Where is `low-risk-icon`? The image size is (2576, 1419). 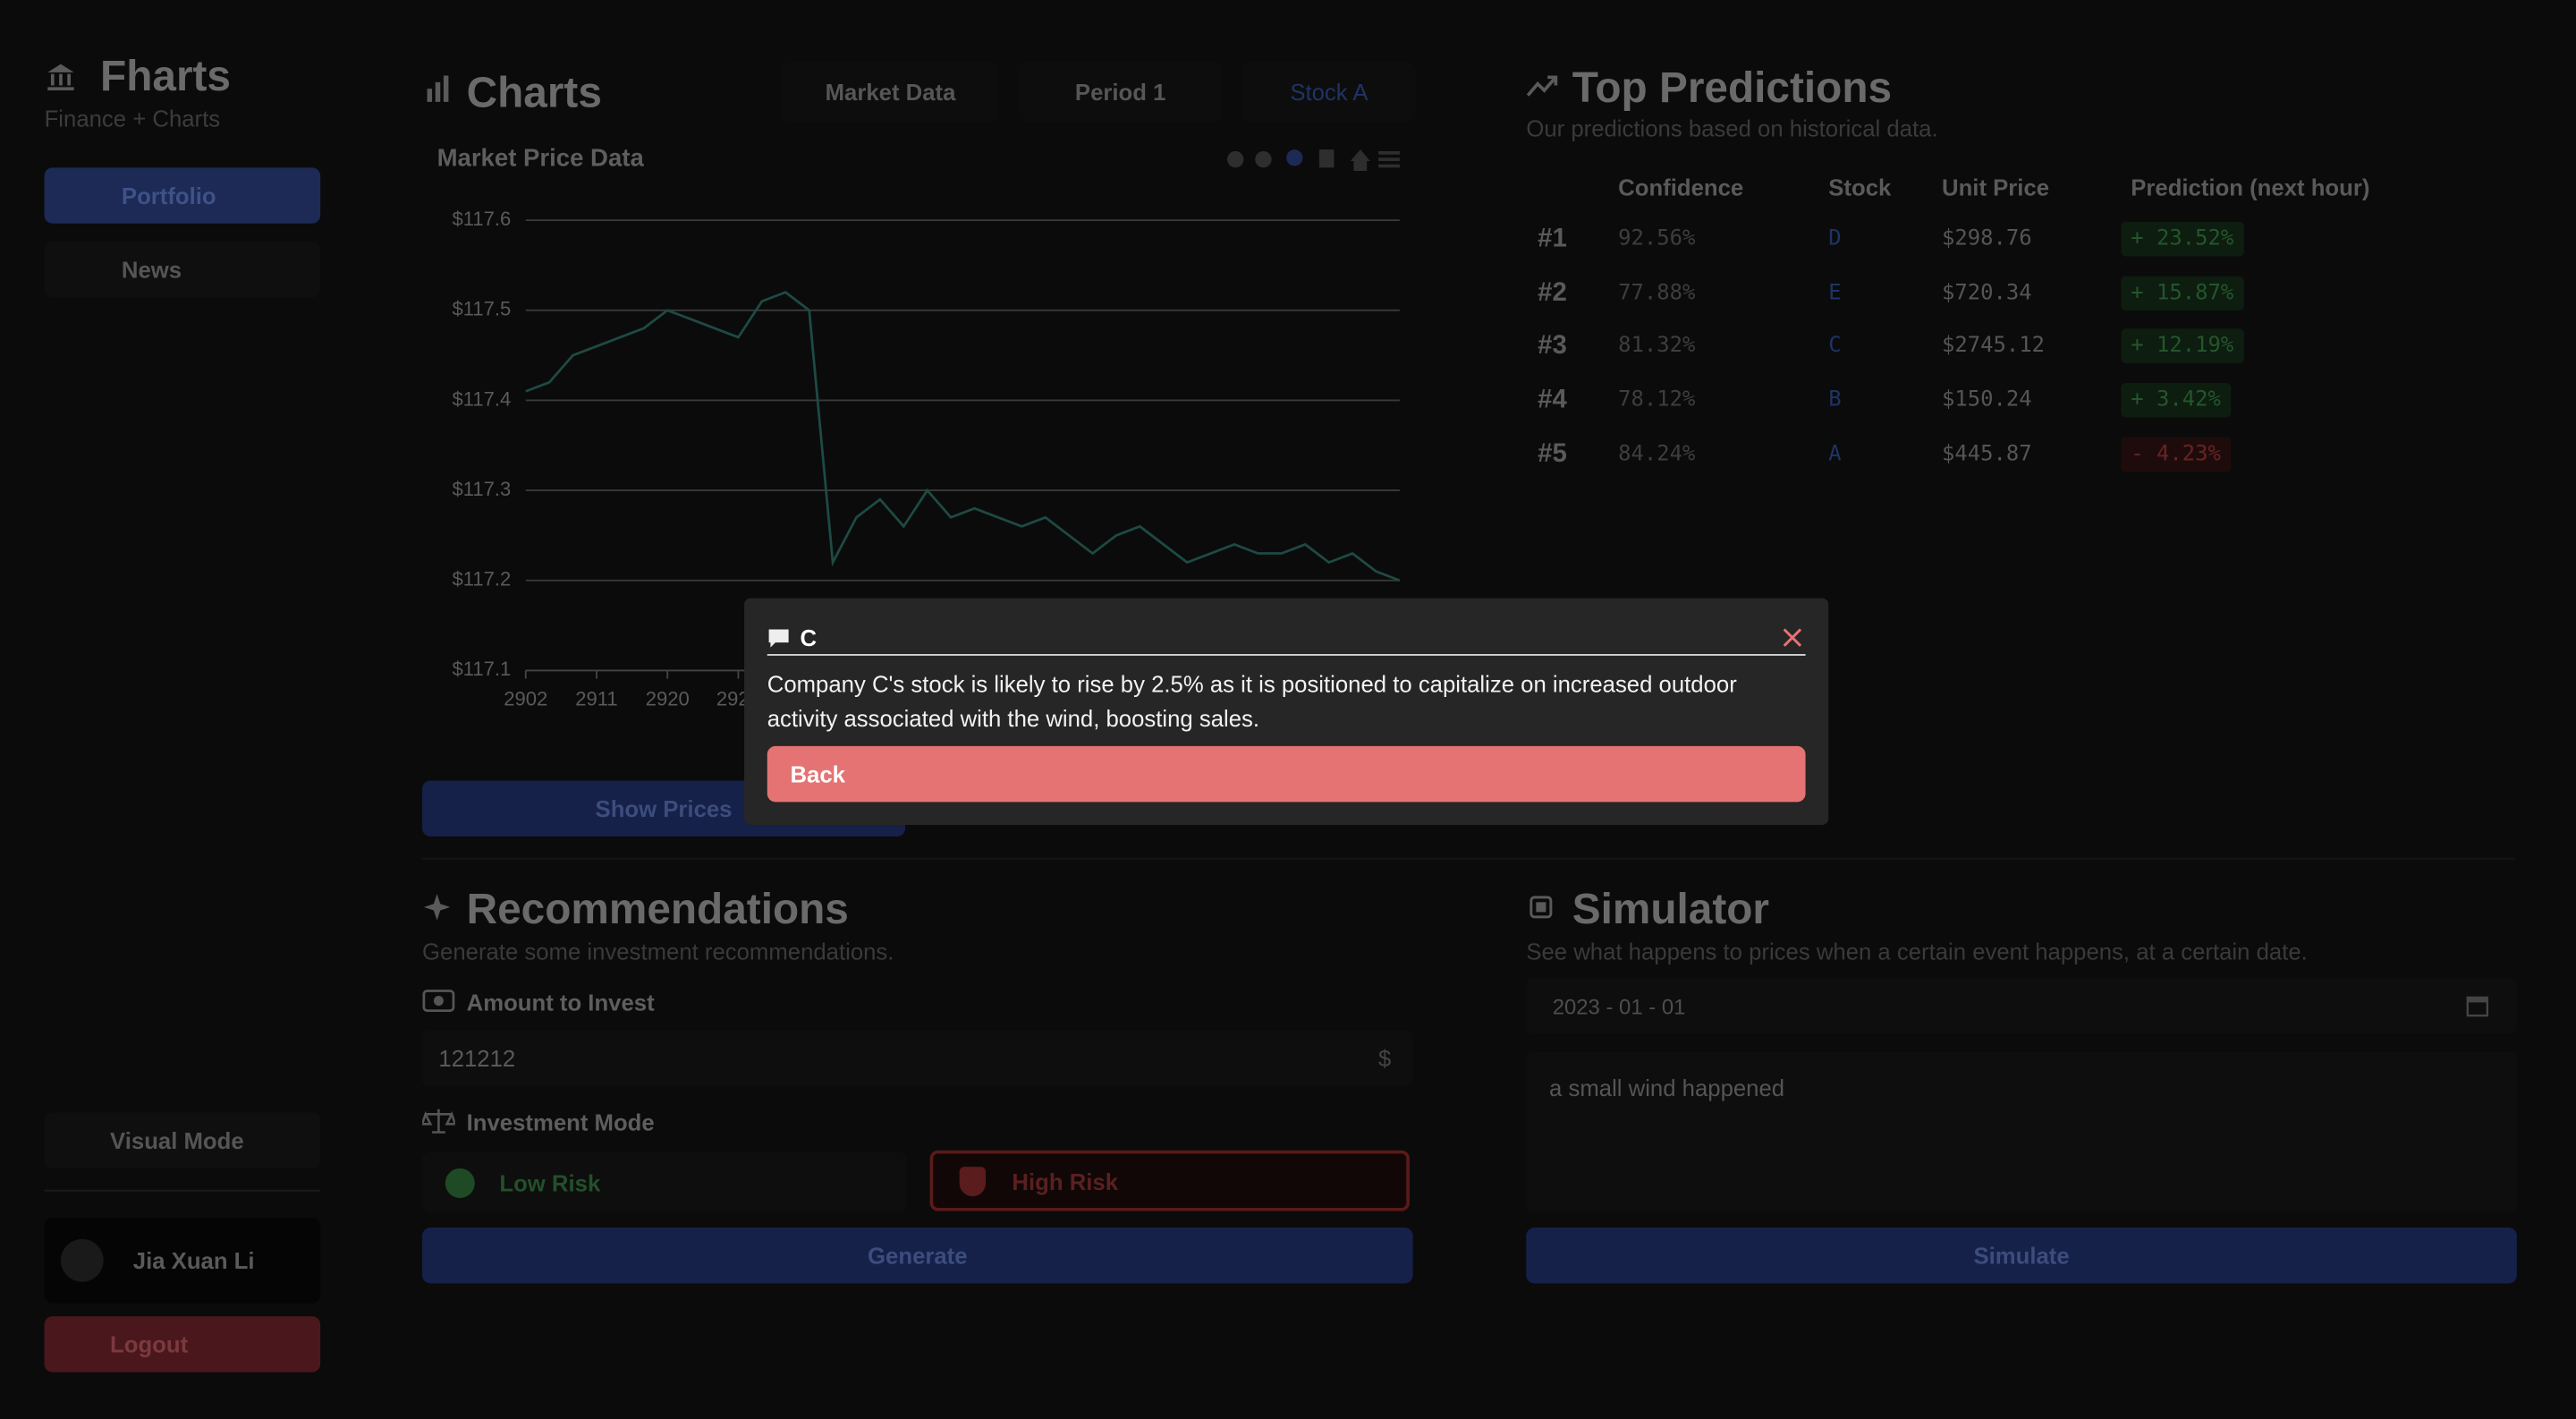
low-risk-icon is located at coordinates (460, 1183).